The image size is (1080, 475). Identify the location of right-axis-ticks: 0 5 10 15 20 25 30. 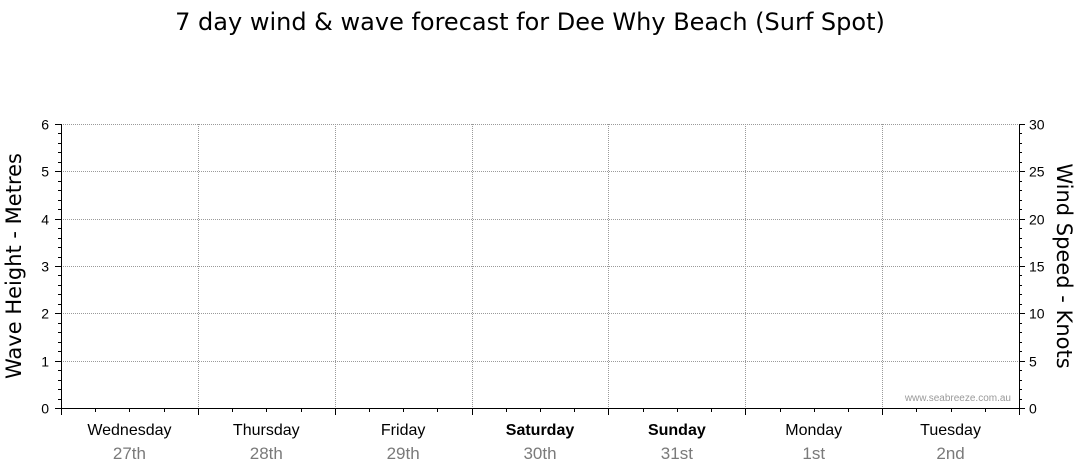
(1032, 267).